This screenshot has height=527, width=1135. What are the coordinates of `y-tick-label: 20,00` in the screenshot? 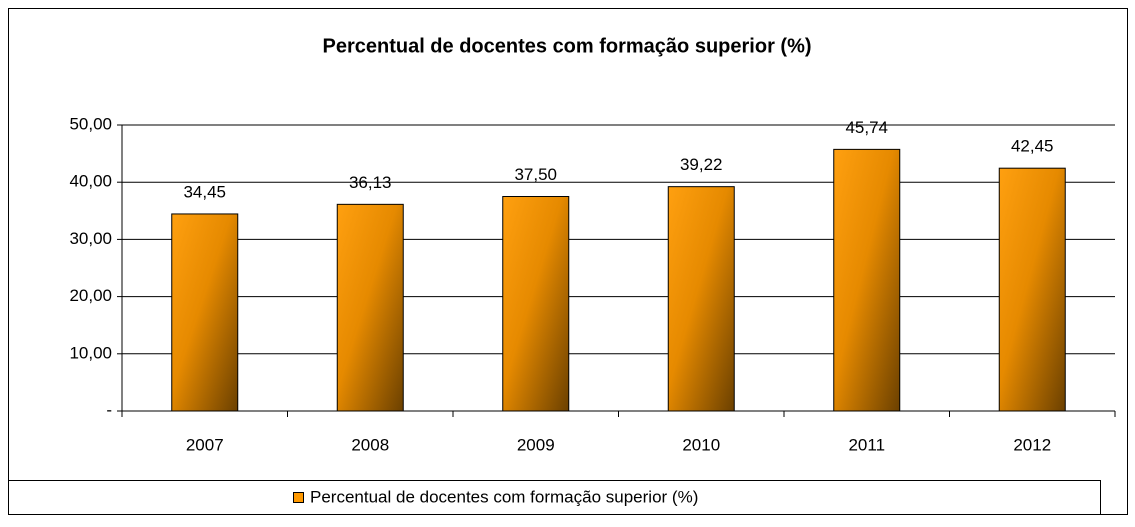 It's located at (90, 295).